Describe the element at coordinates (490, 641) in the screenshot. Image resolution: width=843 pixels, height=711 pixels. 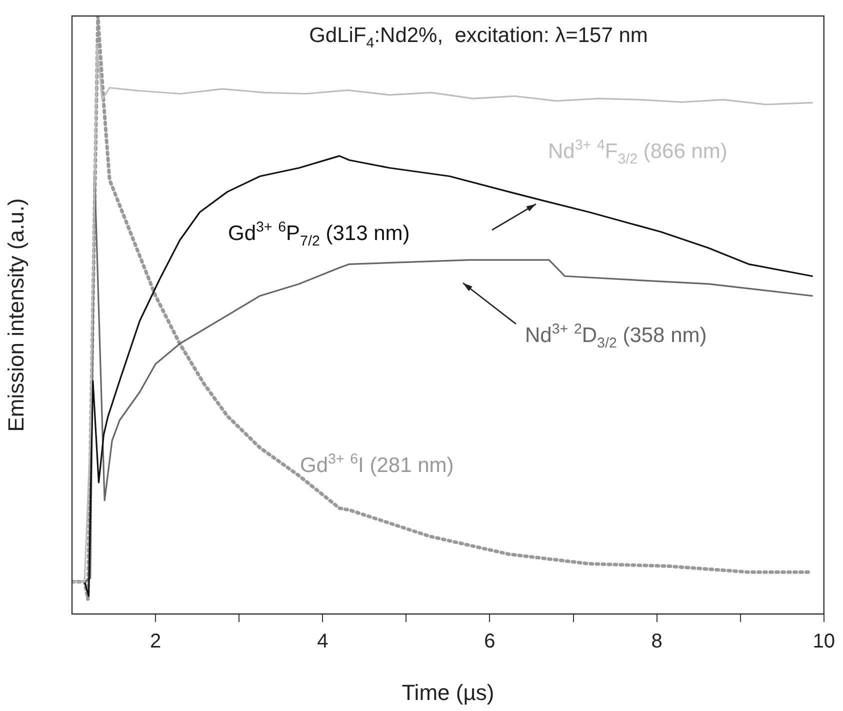
I see `x-tick-label: 6` at that location.